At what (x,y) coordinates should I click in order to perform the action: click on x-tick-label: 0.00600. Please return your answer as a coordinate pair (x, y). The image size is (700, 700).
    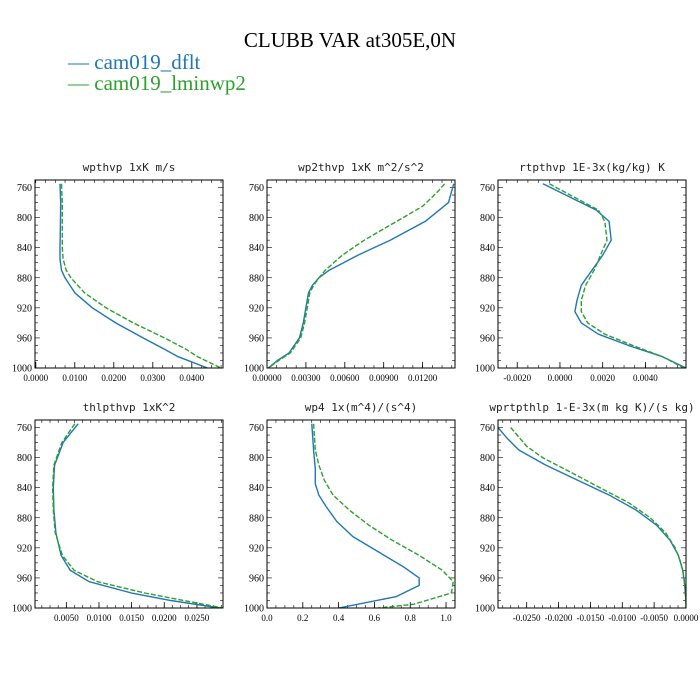
    Looking at the image, I should click on (345, 378).